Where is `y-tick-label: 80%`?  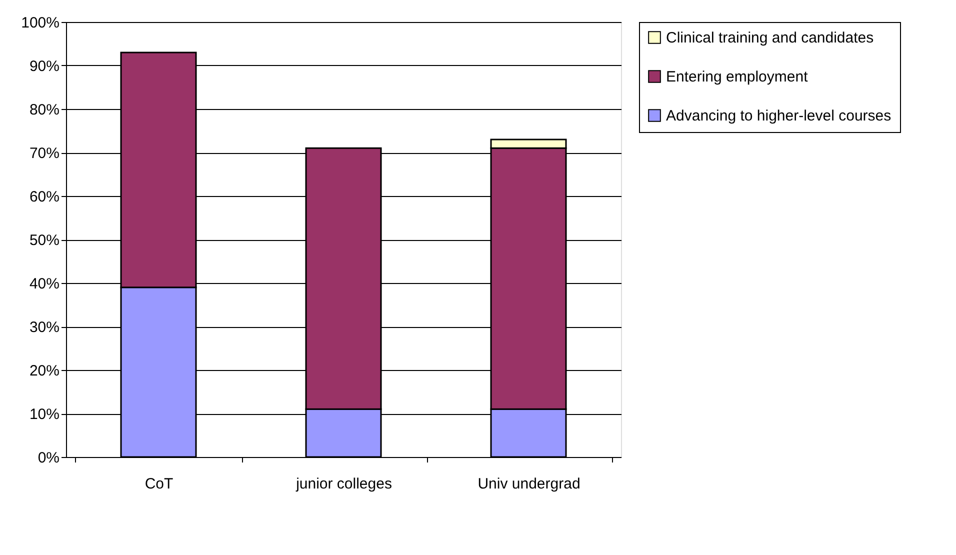
y-tick-label: 80% is located at coordinates (44, 110).